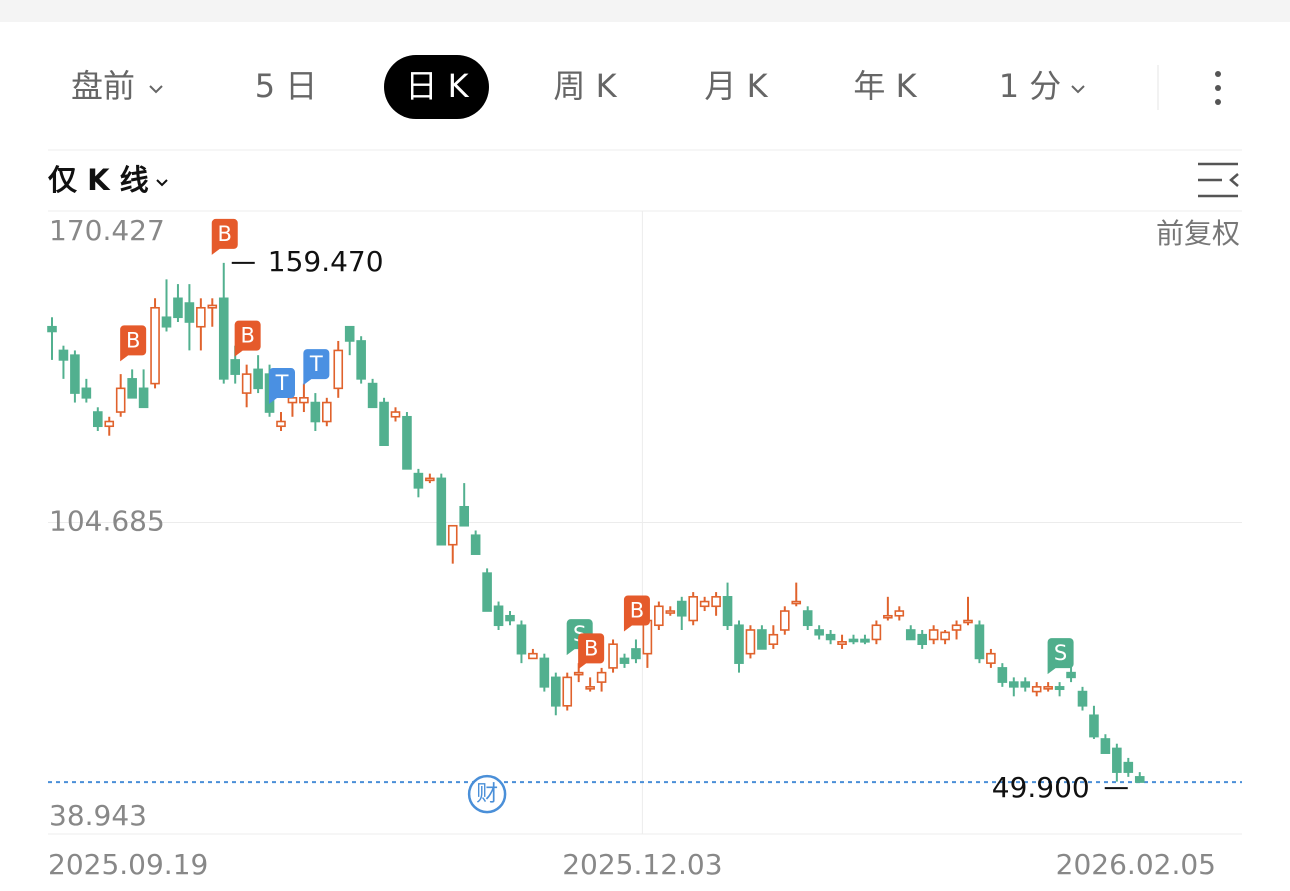  I want to click on y-tick-label: 170.427, so click(107, 230).